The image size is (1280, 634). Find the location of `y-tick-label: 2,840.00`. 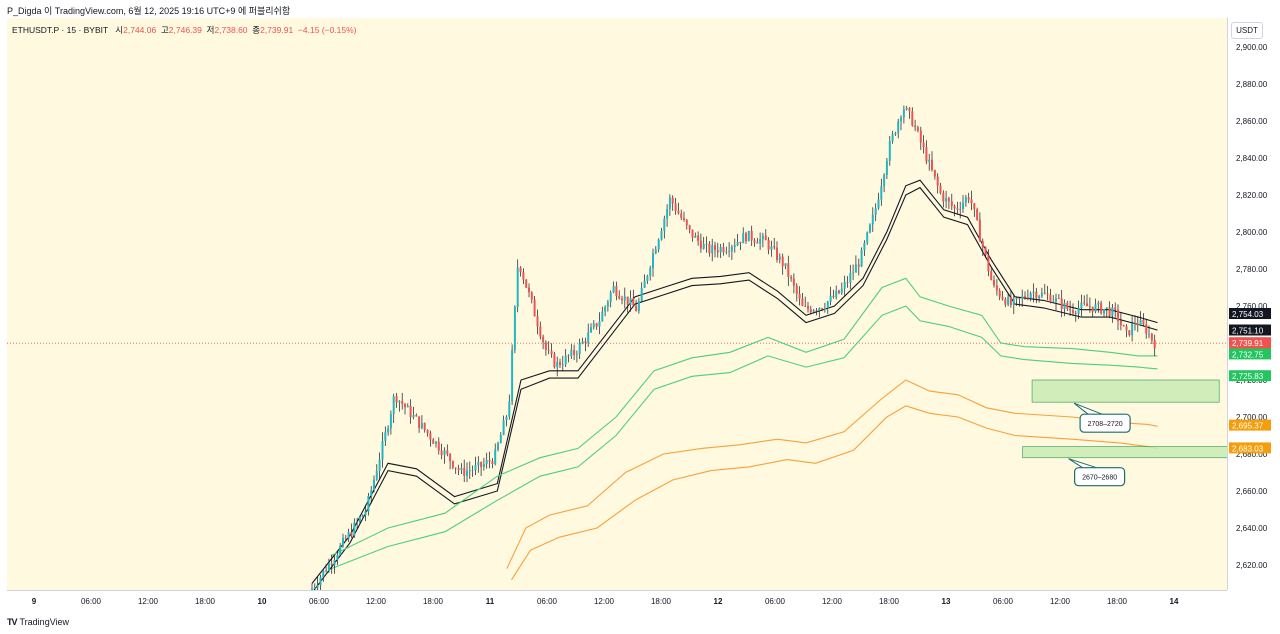

y-tick-label: 2,840.00 is located at coordinates (1252, 158).